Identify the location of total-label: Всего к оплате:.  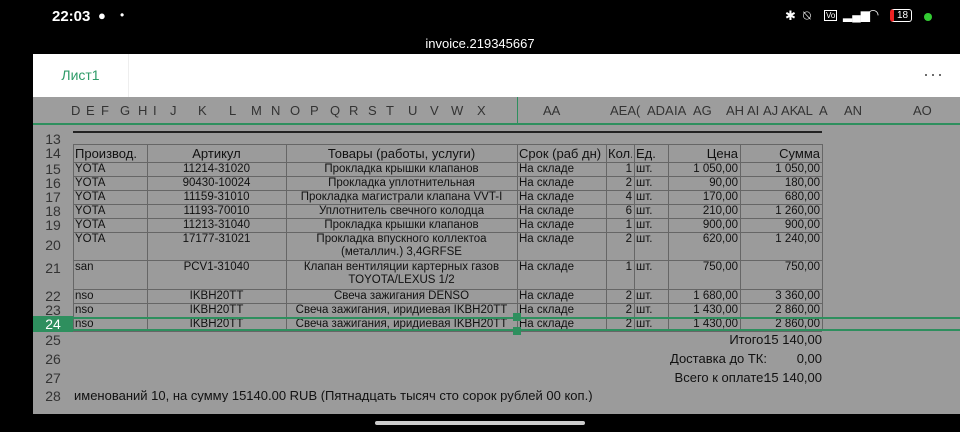
(720, 377).